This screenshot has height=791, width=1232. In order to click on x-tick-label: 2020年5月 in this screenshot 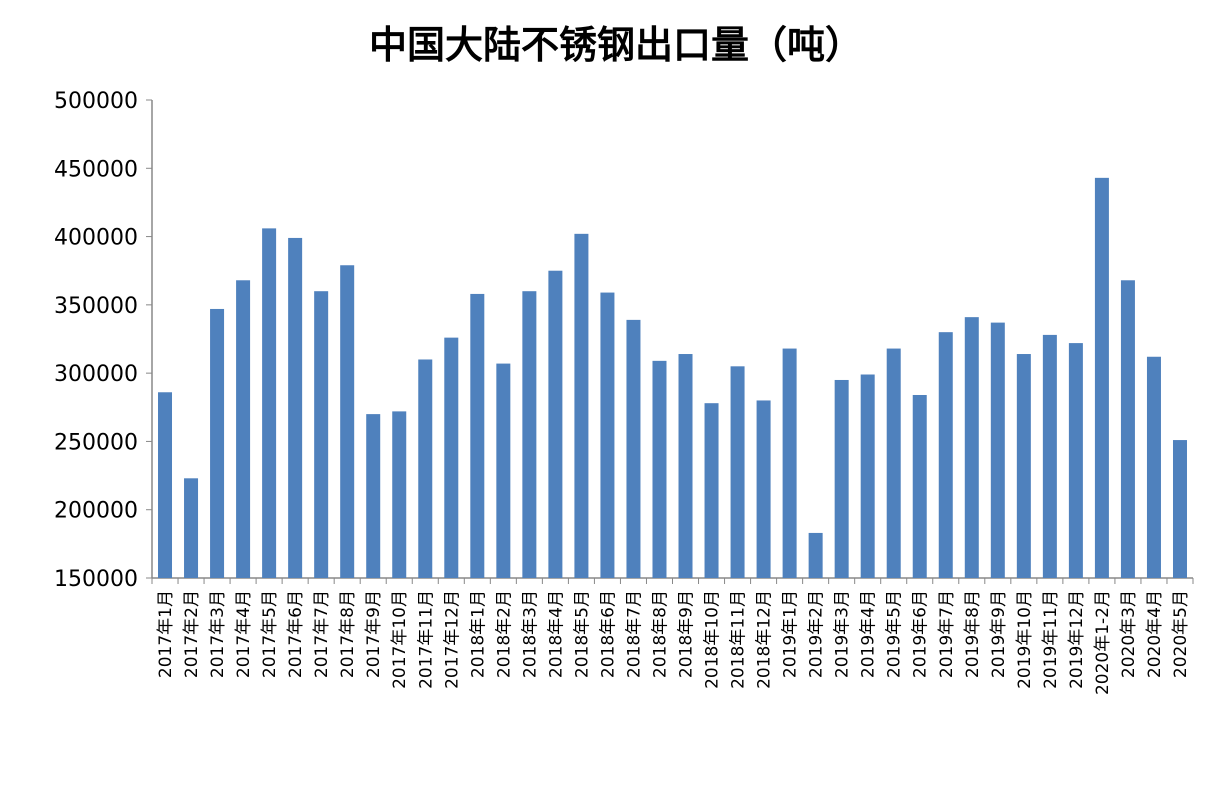, I will do `click(1181, 634)`.